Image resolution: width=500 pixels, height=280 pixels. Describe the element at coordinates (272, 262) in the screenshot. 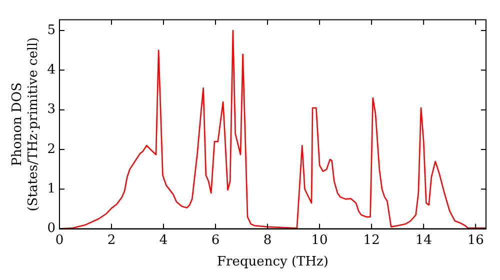

I see `x-axis-title: Frequency (THz)` at that location.